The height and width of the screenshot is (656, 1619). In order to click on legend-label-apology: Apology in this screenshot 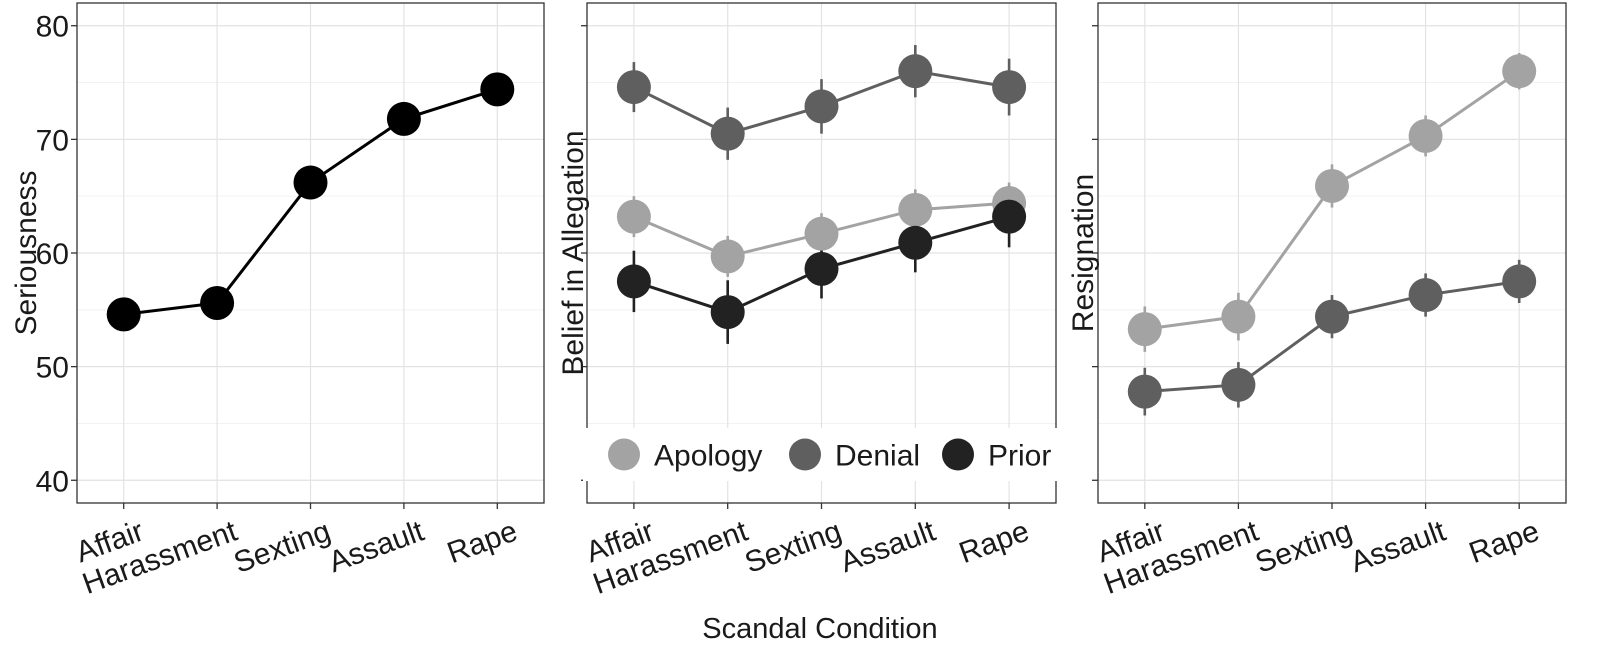, I will do `click(708, 456)`.